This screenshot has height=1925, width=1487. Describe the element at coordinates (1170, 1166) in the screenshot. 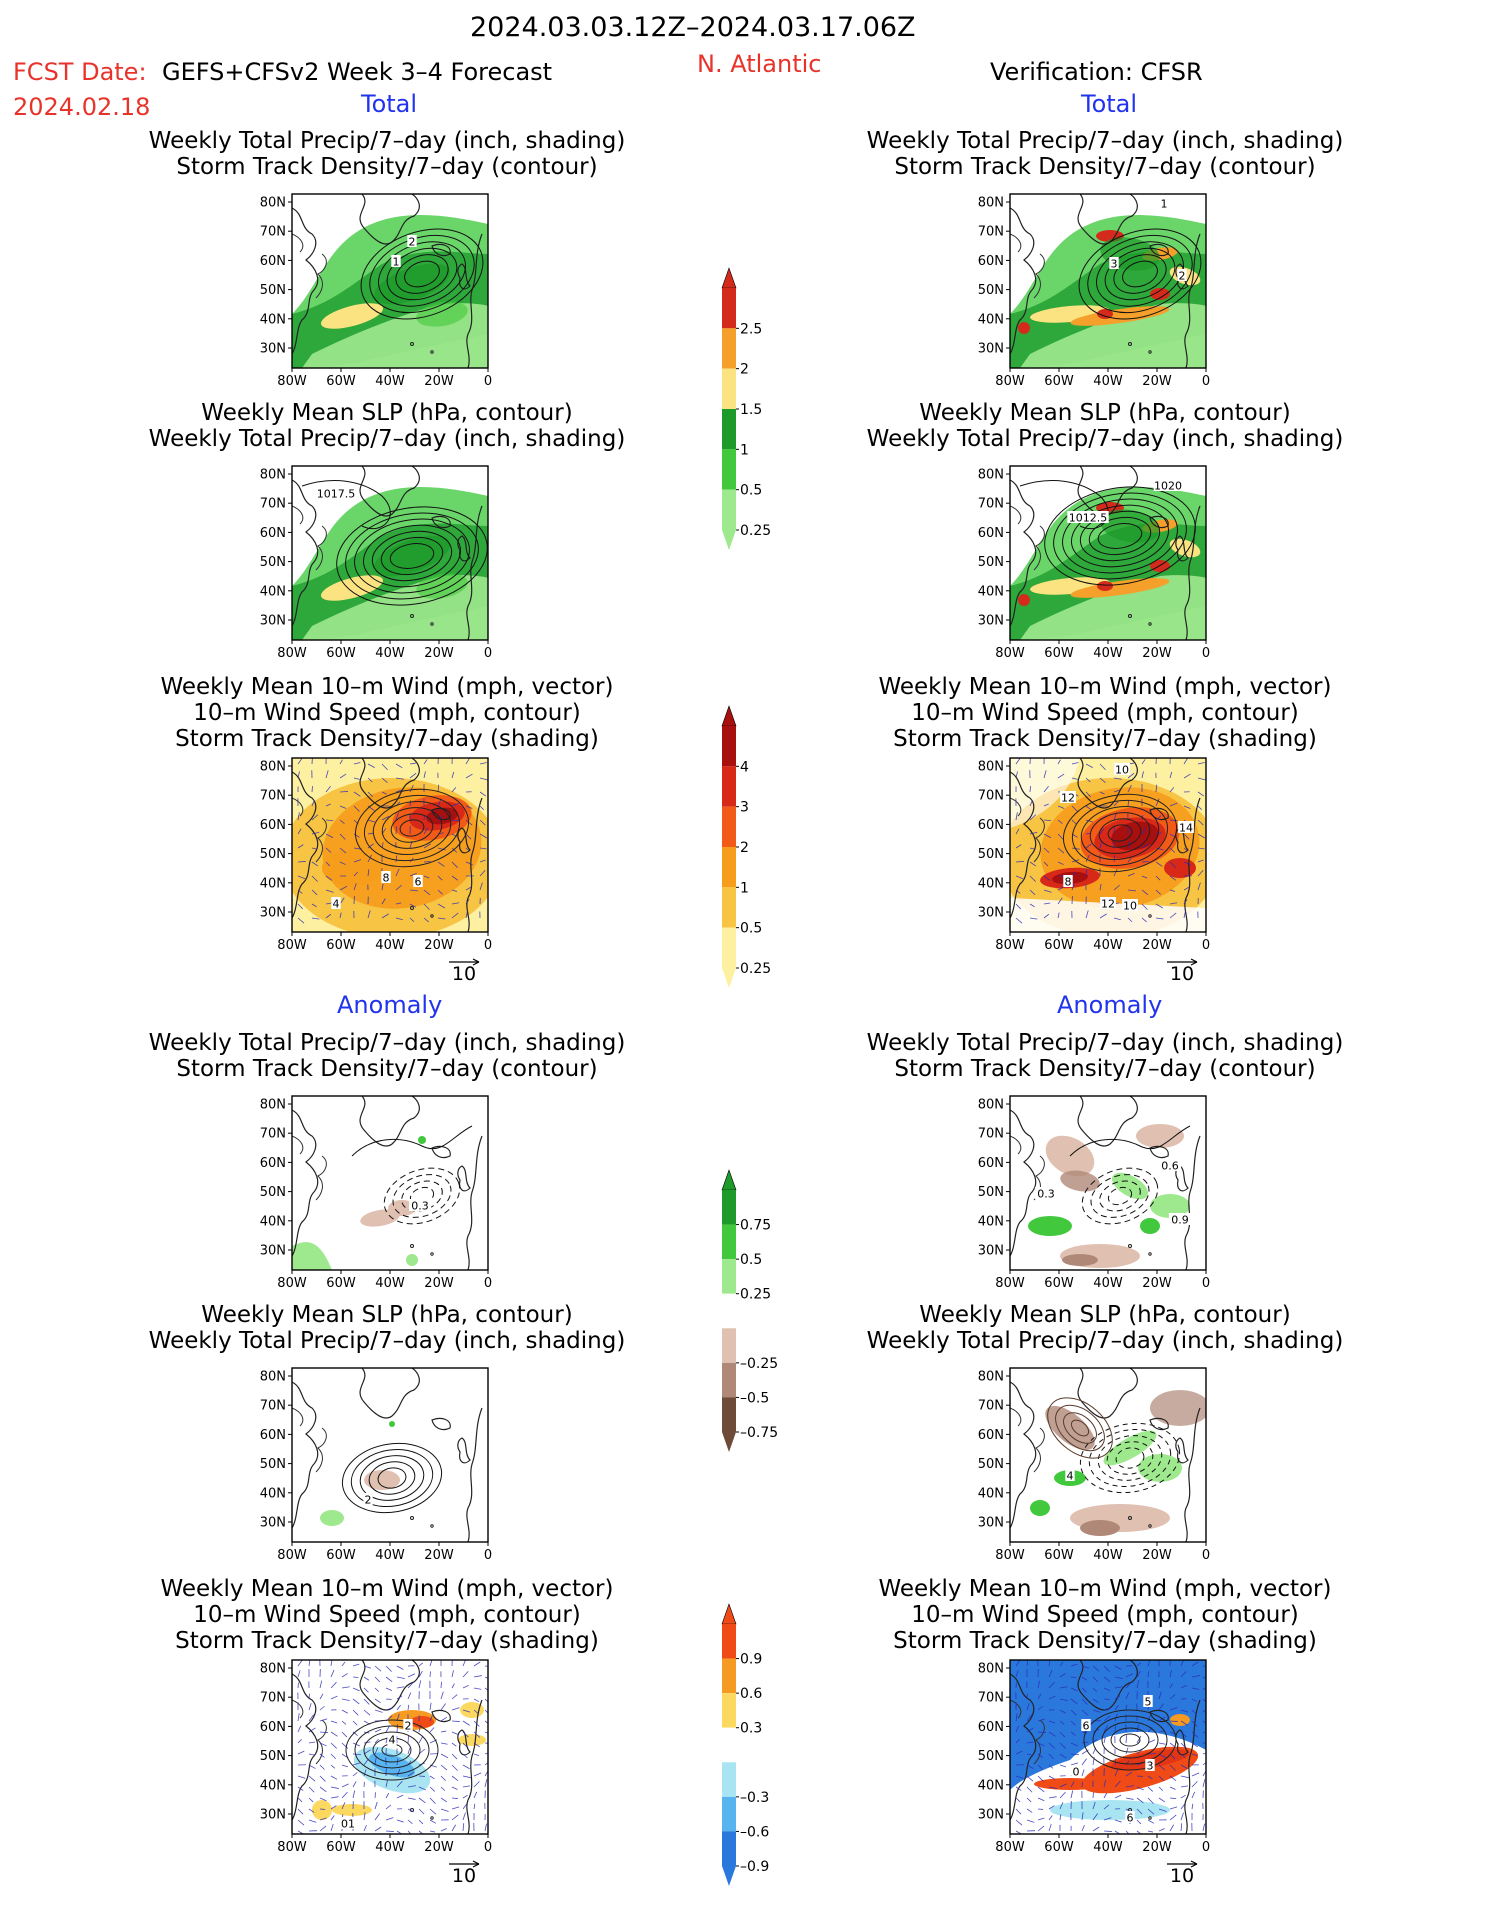

I see `contour-label: 0.6` at that location.